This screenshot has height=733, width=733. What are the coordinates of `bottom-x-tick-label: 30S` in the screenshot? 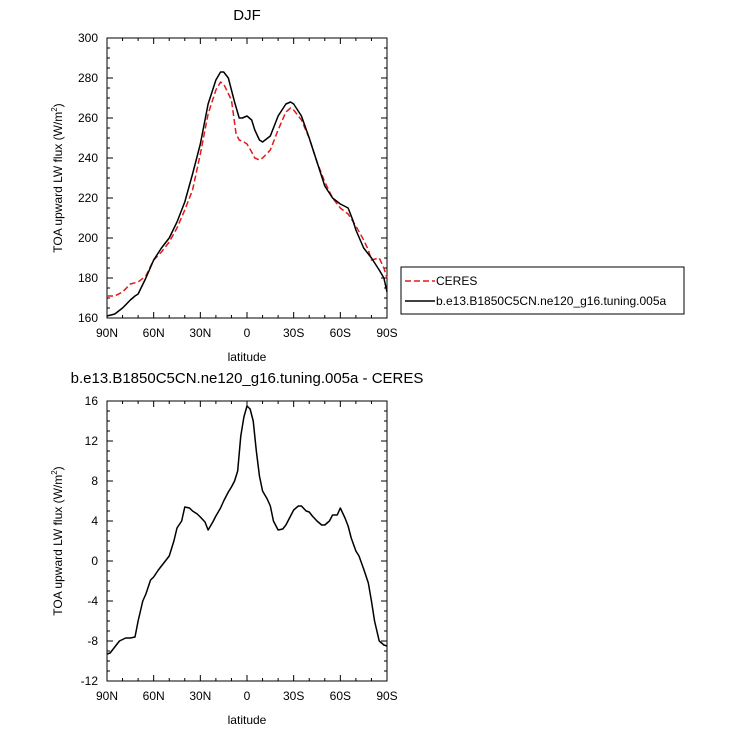 It's located at (293, 696).